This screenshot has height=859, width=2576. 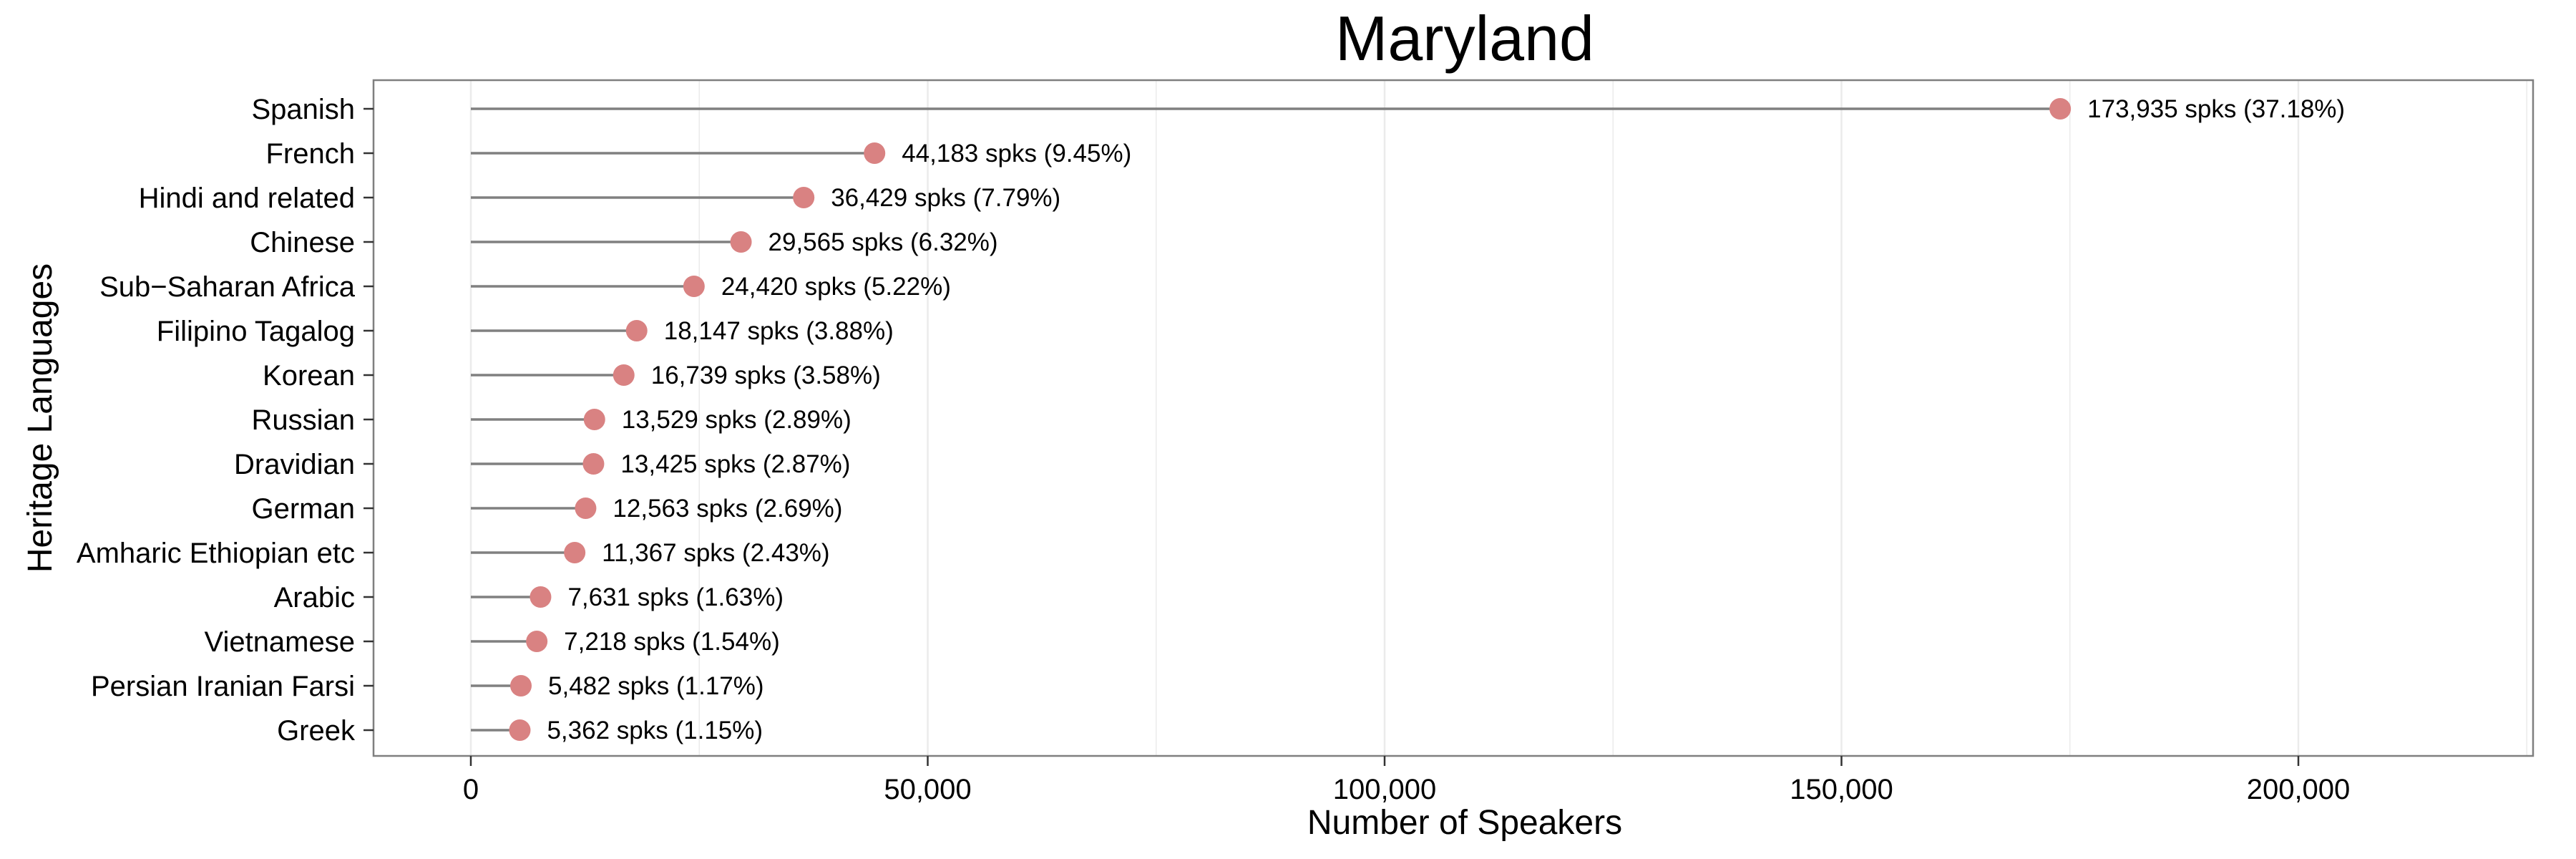 I want to click on data-label: 13,529 spks (2.89%), so click(x=737, y=420).